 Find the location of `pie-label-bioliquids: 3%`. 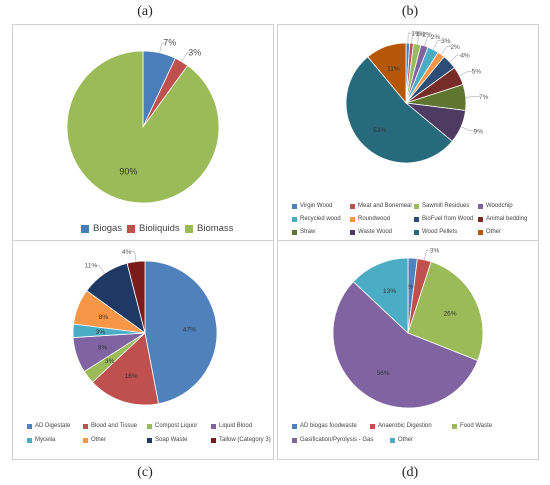

pie-label-bioliquids: 3% is located at coordinates (194, 52).